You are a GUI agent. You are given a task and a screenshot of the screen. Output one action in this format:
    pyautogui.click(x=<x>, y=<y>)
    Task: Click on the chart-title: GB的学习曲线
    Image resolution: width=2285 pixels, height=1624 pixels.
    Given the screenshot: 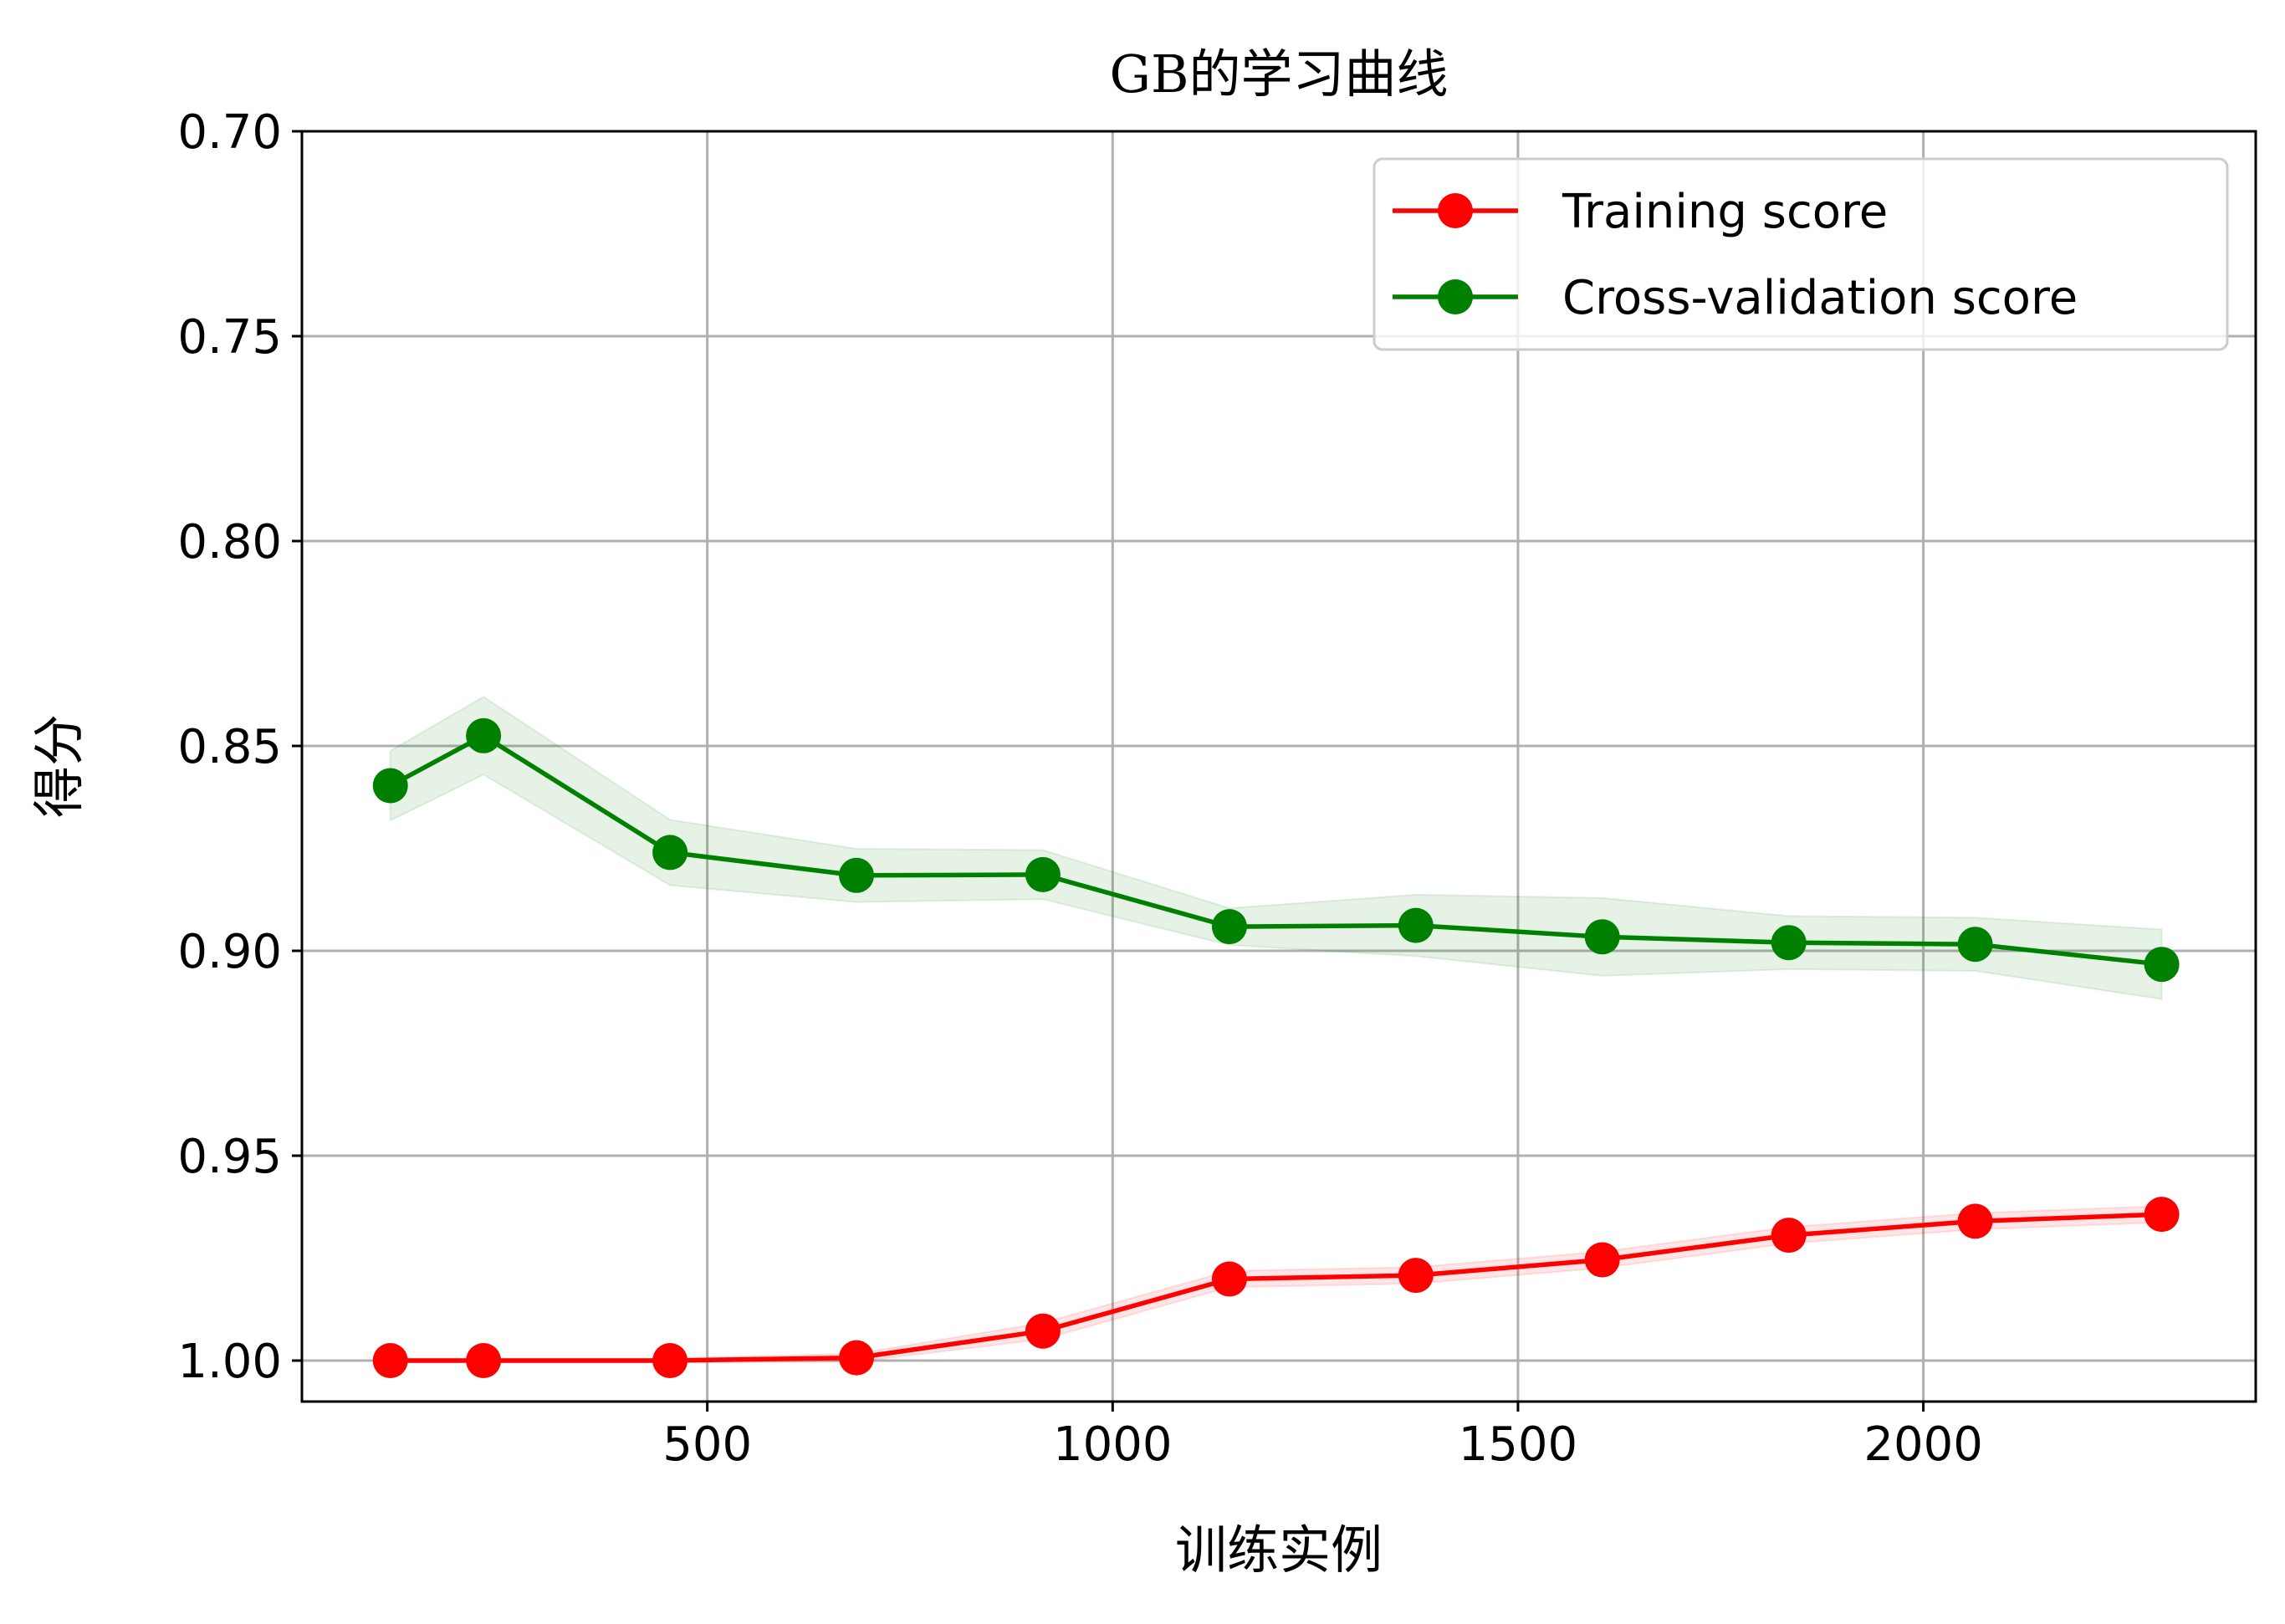 What is the action you would take?
    pyautogui.click(x=1278, y=74)
    